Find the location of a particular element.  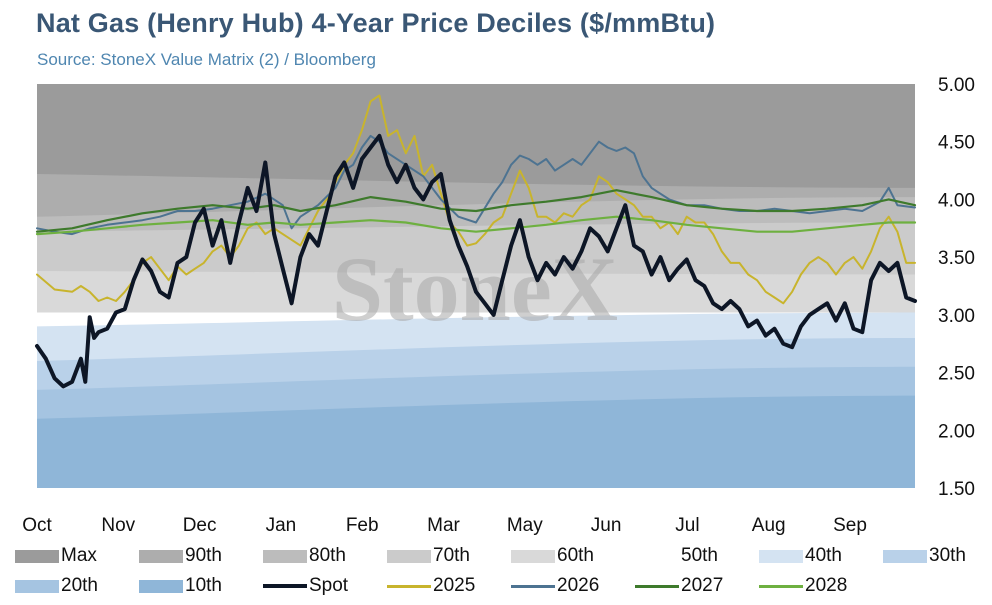

x-tick-label: May is located at coordinates (525, 525).